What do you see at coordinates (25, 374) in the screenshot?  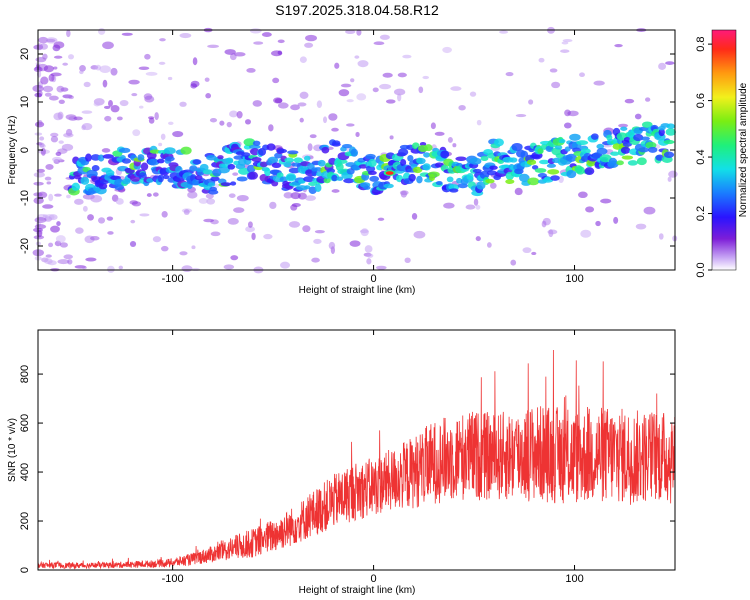 I see `y-tick-label: 800` at bounding box center [25, 374].